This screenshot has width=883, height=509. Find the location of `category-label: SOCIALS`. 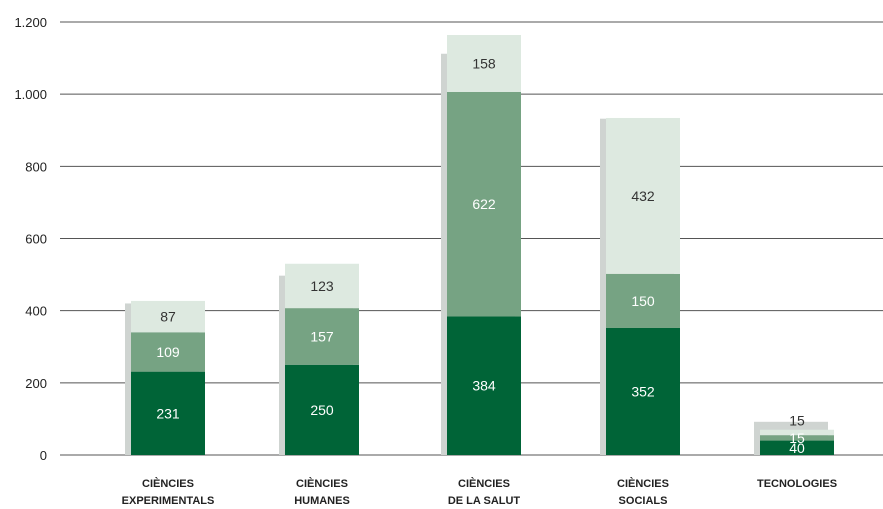

category-label: SOCIALS is located at coordinates (643, 501).